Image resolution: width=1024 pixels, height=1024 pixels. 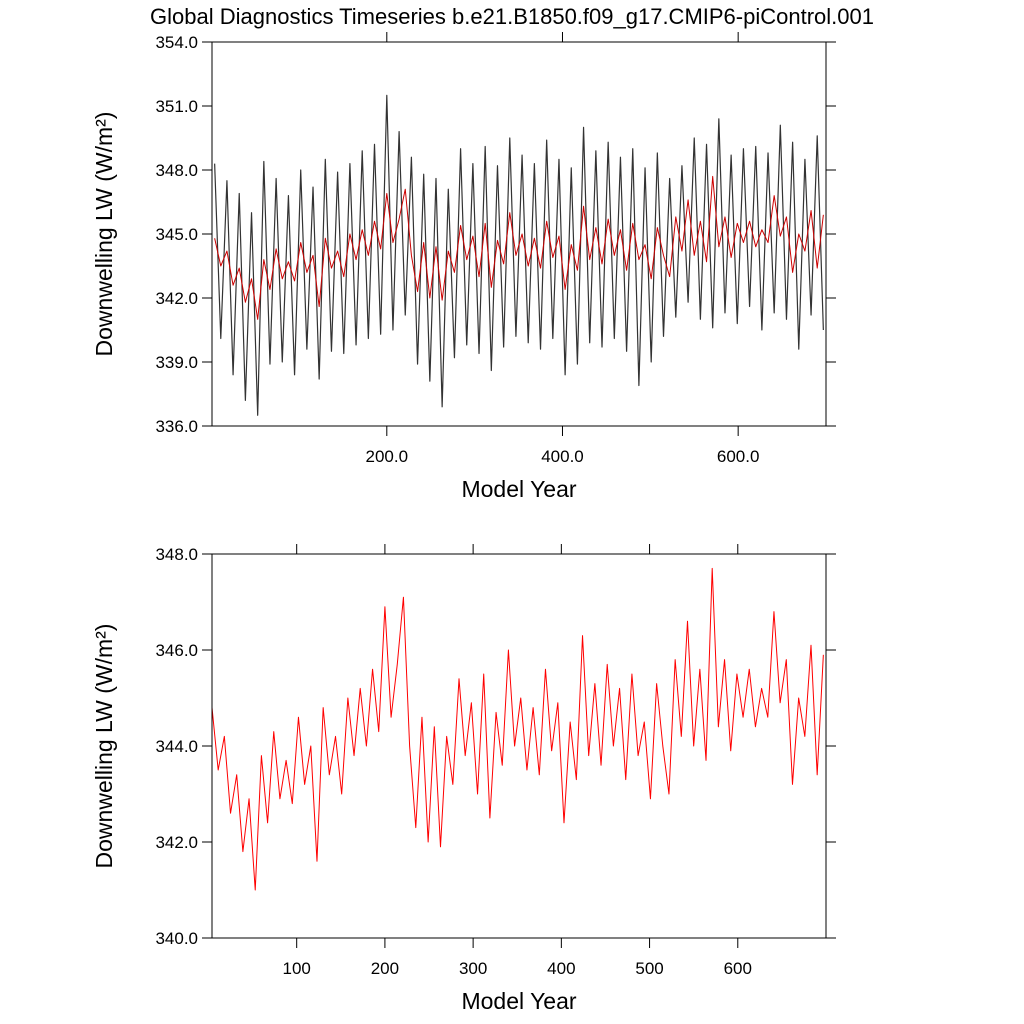 I want to click on x-tick-label: 300, so click(x=473, y=968).